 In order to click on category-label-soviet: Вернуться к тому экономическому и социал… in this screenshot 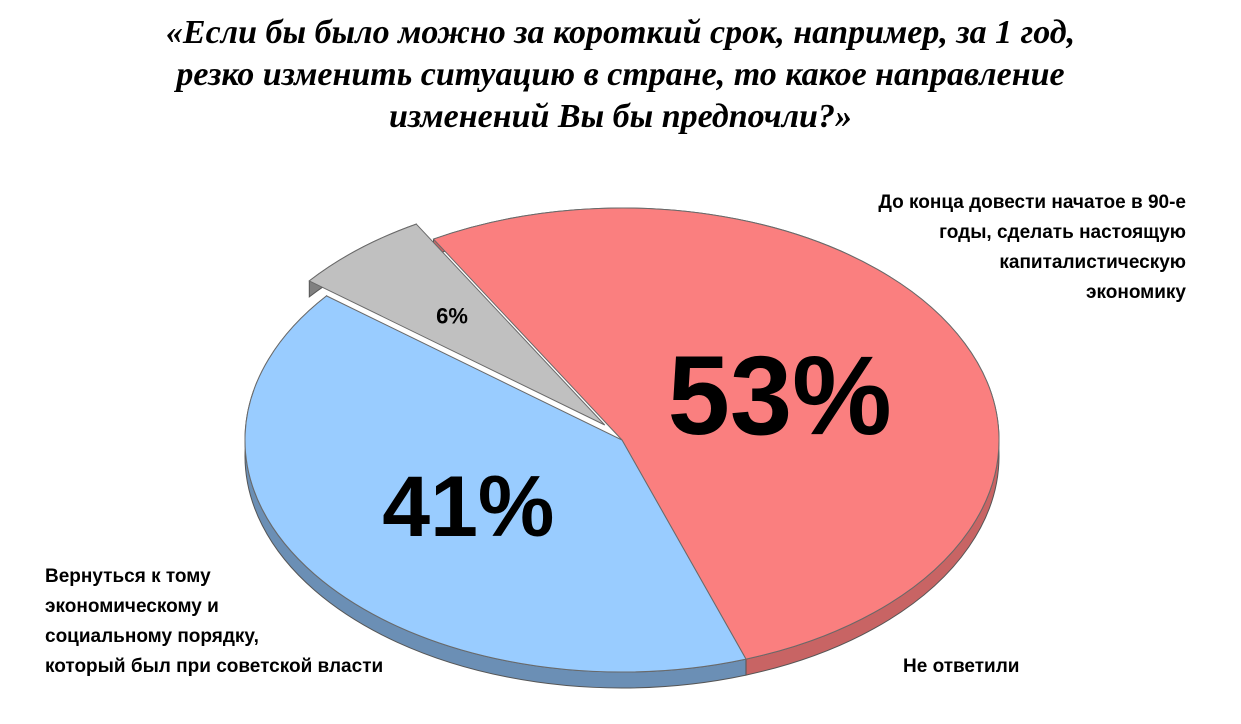, I will do `click(214, 621)`.